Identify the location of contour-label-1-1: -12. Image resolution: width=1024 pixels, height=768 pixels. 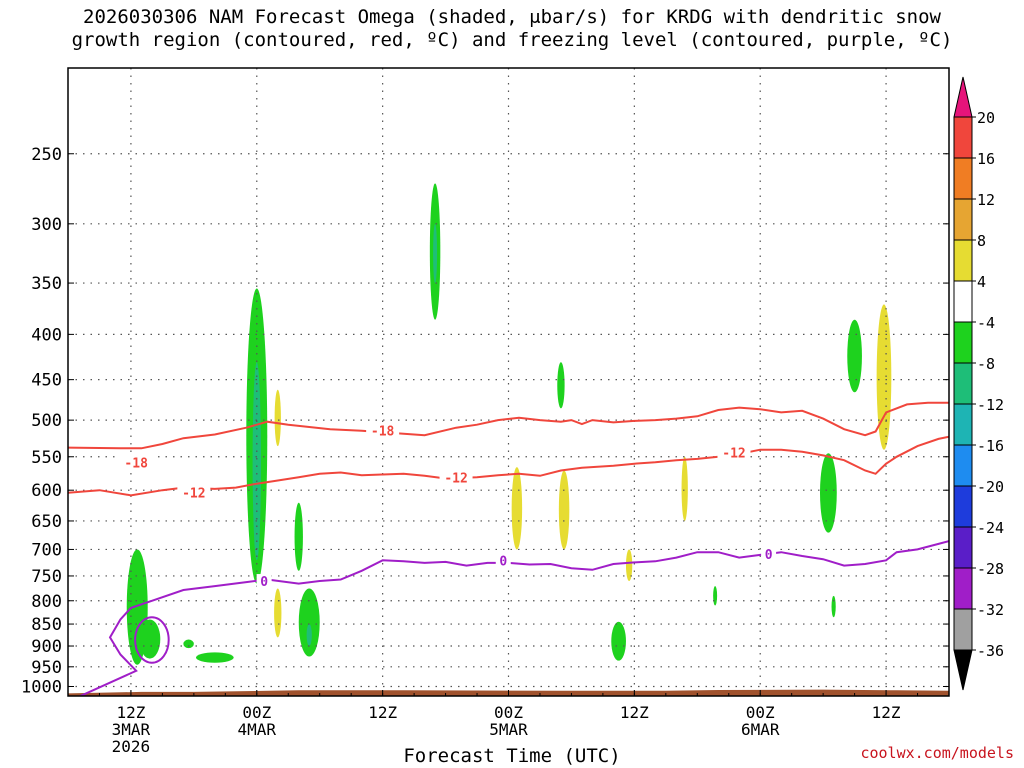
(455, 478).